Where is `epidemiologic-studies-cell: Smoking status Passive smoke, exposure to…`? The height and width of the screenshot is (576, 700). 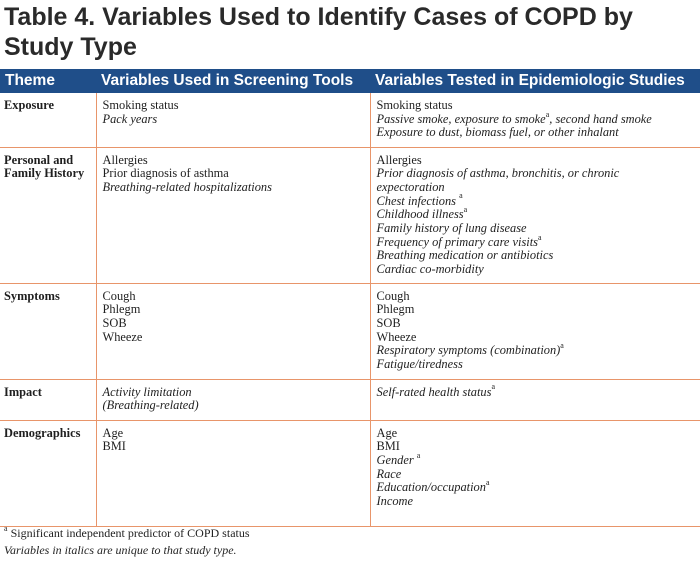 epidemiologic-studies-cell: Smoking status Passive smoke, exposure to… is located at coordinates (534, 120).